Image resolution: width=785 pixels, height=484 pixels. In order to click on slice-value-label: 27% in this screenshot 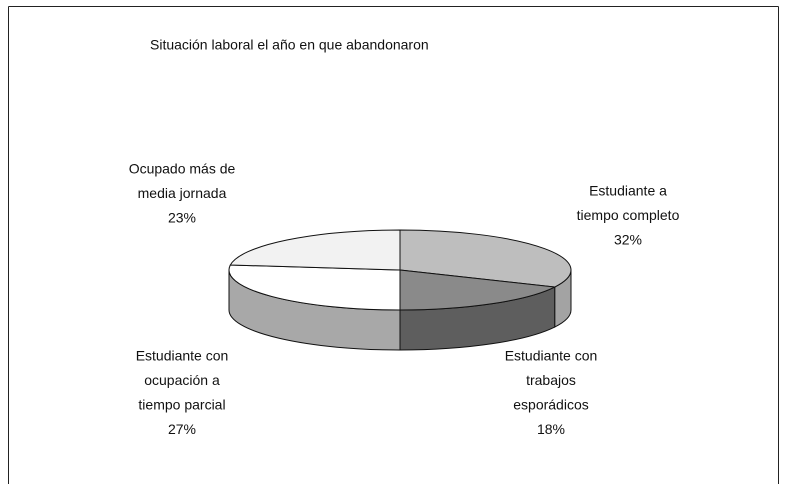, I will do `click(182, 429)`.